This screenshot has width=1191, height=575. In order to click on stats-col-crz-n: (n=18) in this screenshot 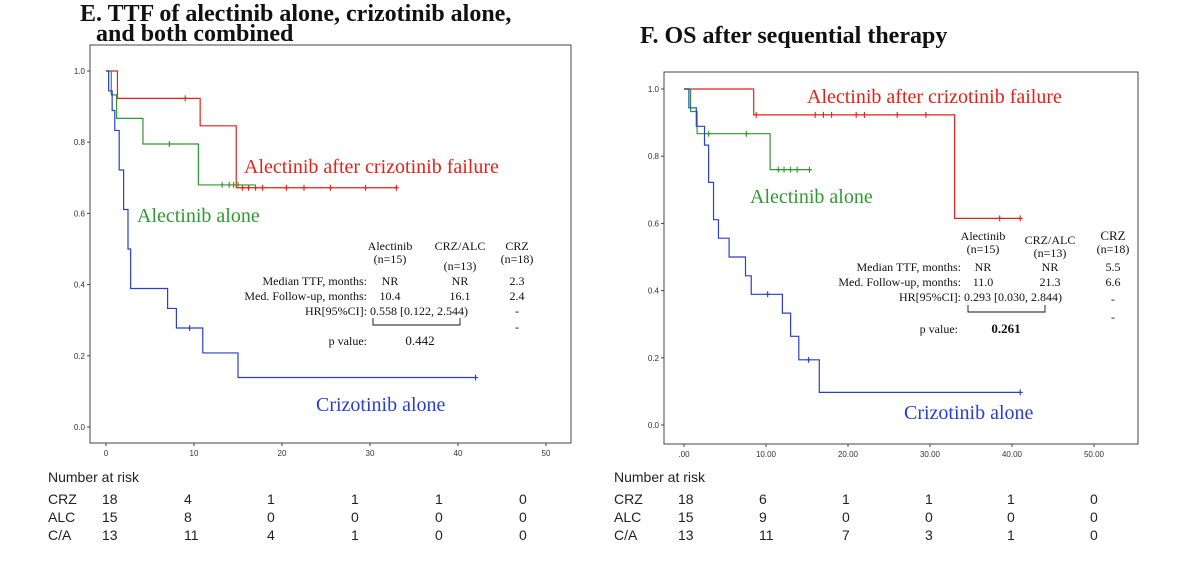, I will do `click(517, 259)`.